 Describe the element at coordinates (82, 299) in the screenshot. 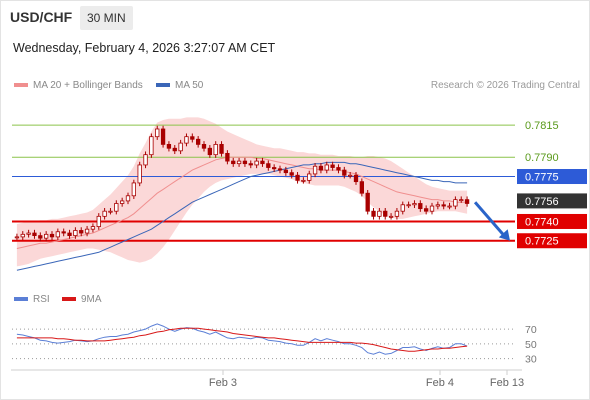

I see `legend-ma9: 9MA` at that location.